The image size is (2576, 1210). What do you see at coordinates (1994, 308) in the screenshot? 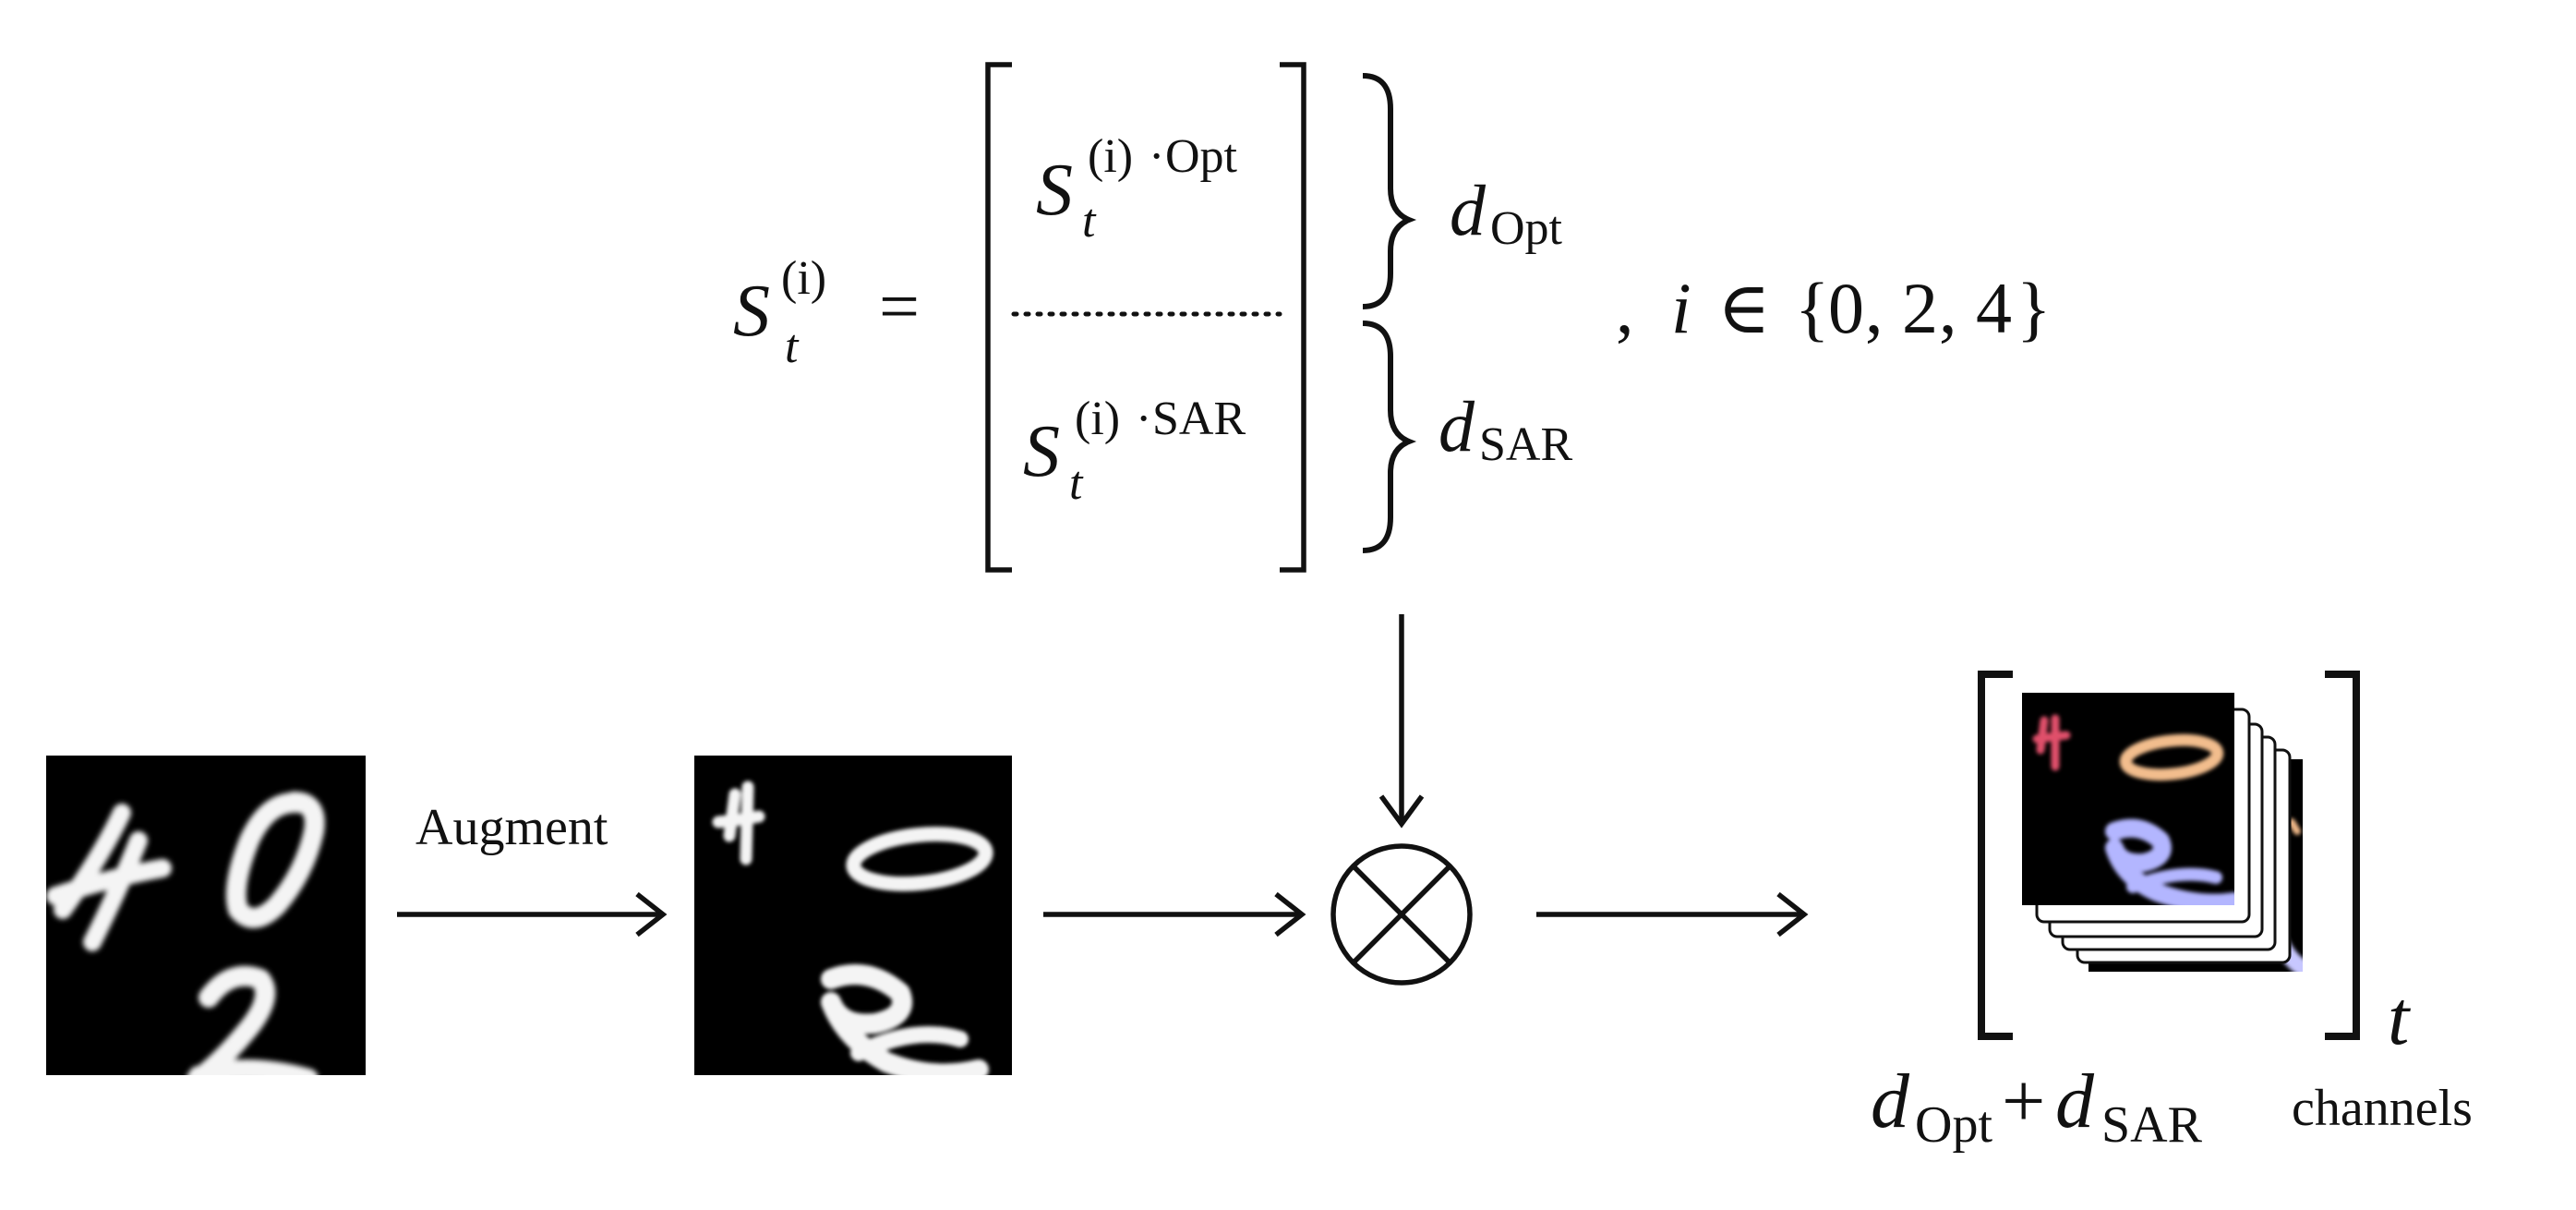
I see `index-value-4: 4` at bounding box center [1994, 308].